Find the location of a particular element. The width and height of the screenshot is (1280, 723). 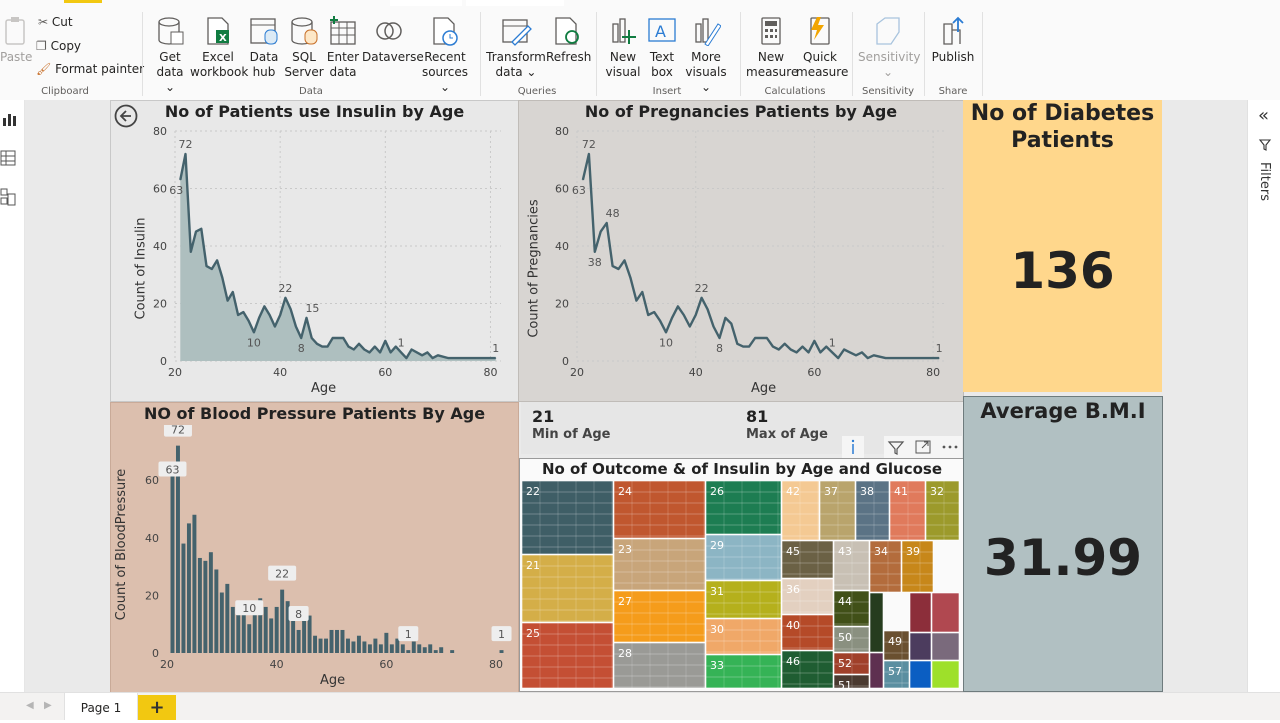

format-painter-button: 🖌 Format painter is located at coordinates (90, 69).